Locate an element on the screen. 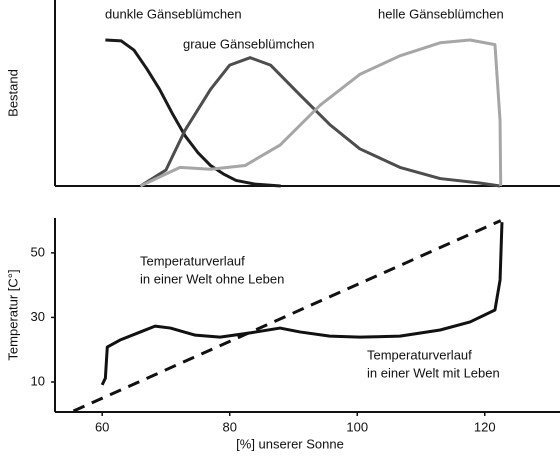 Image resolution: width=560 pixels, height=463 pixels. annotation: in einer Welt mit Leben is located at coordinates (433, 372).